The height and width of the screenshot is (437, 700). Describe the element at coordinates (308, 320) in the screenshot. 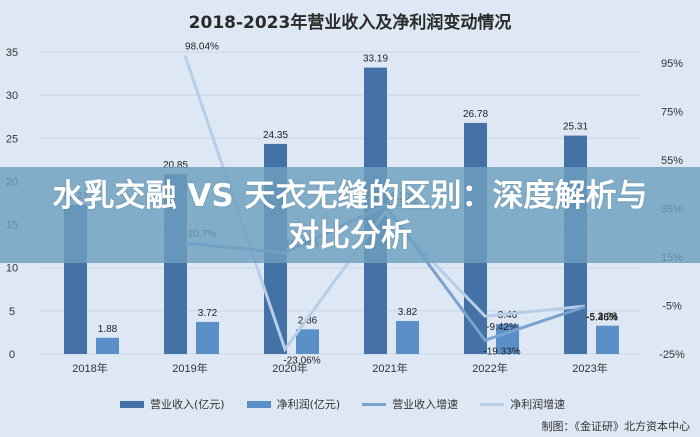

I see `bar-label: 2.86` at that location.